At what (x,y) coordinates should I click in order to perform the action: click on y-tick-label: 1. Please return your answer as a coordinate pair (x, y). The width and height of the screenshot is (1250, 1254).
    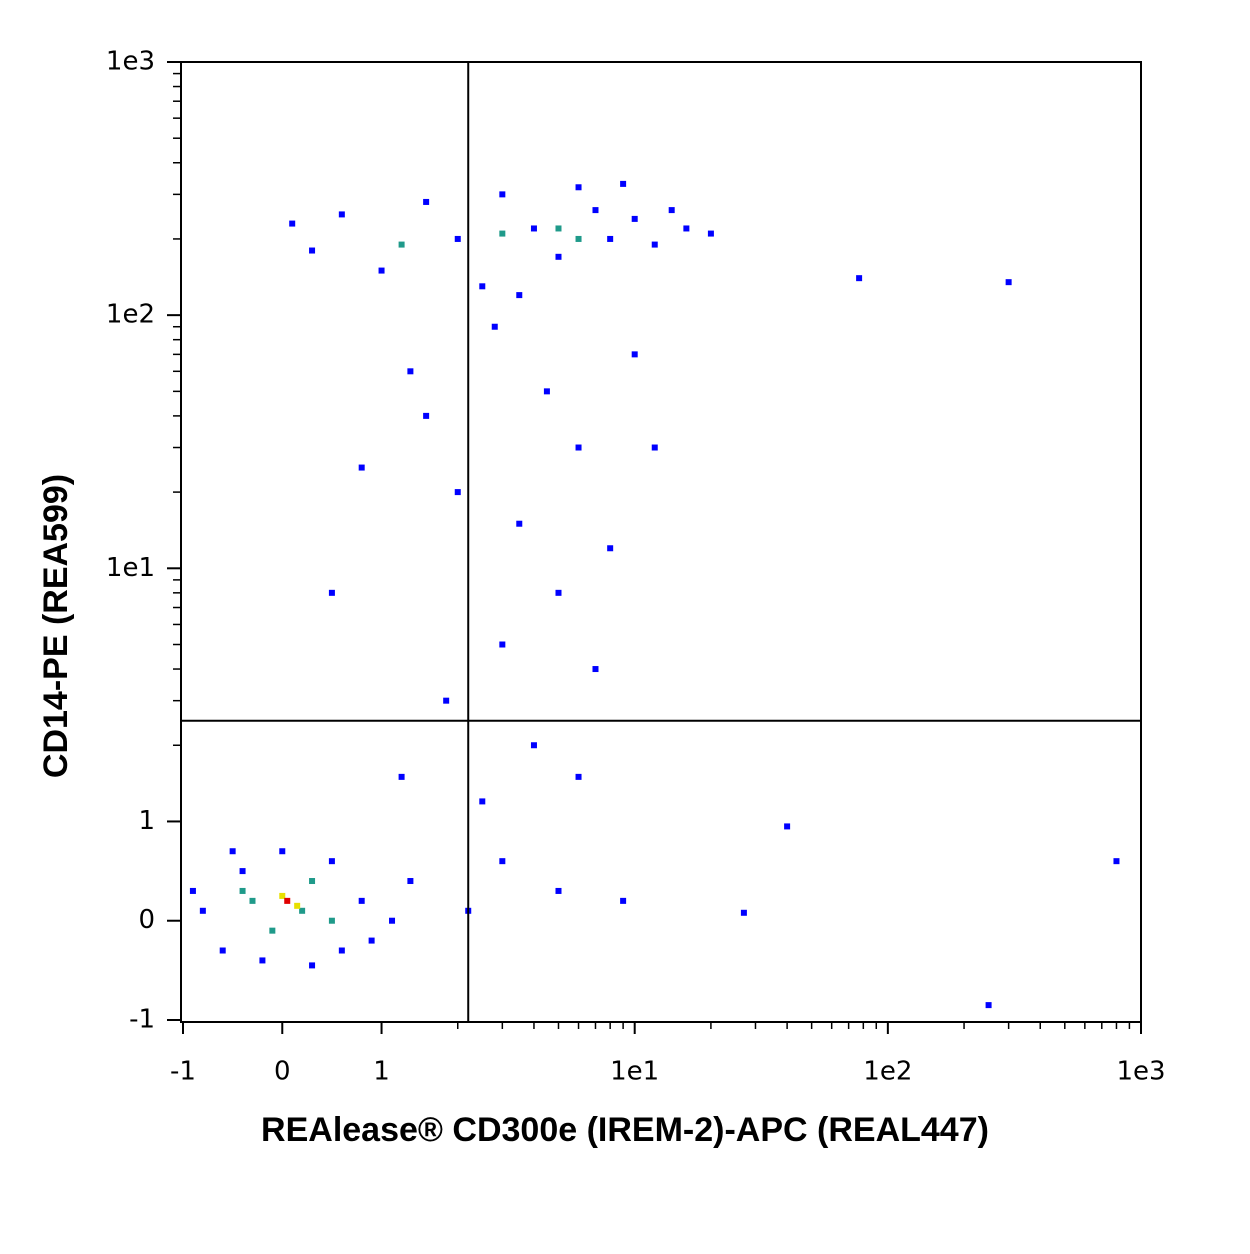
    Looking at the image, I should click on (146, 821).